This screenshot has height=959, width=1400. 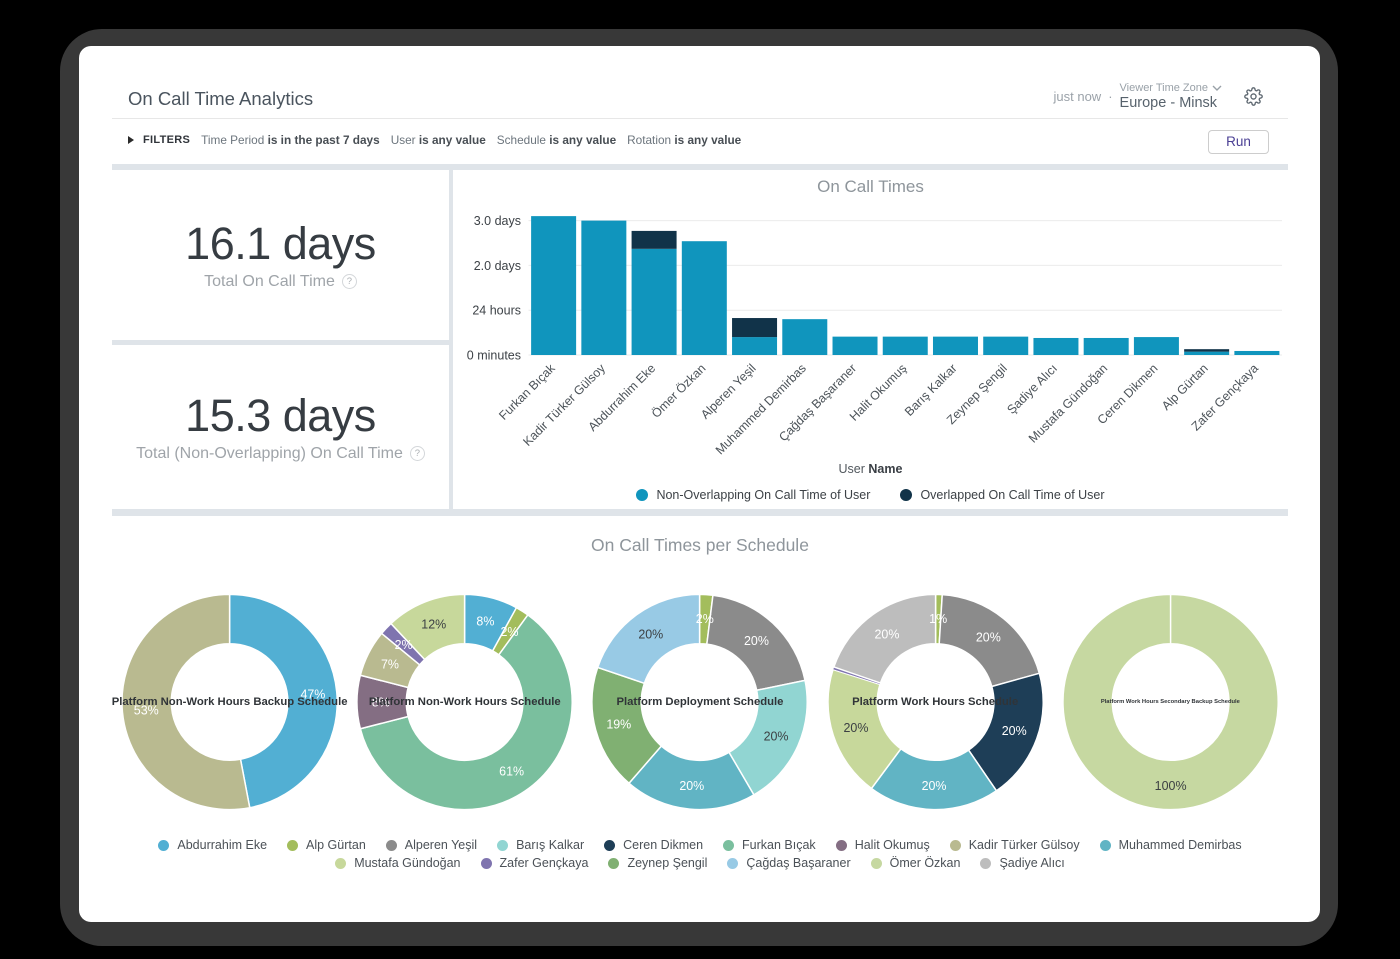 What do you see at coordinates (700, 545) in the screenshot?
I see `schedule-section-title: On Call Times per Schedule` at bounding box center [700, 545].